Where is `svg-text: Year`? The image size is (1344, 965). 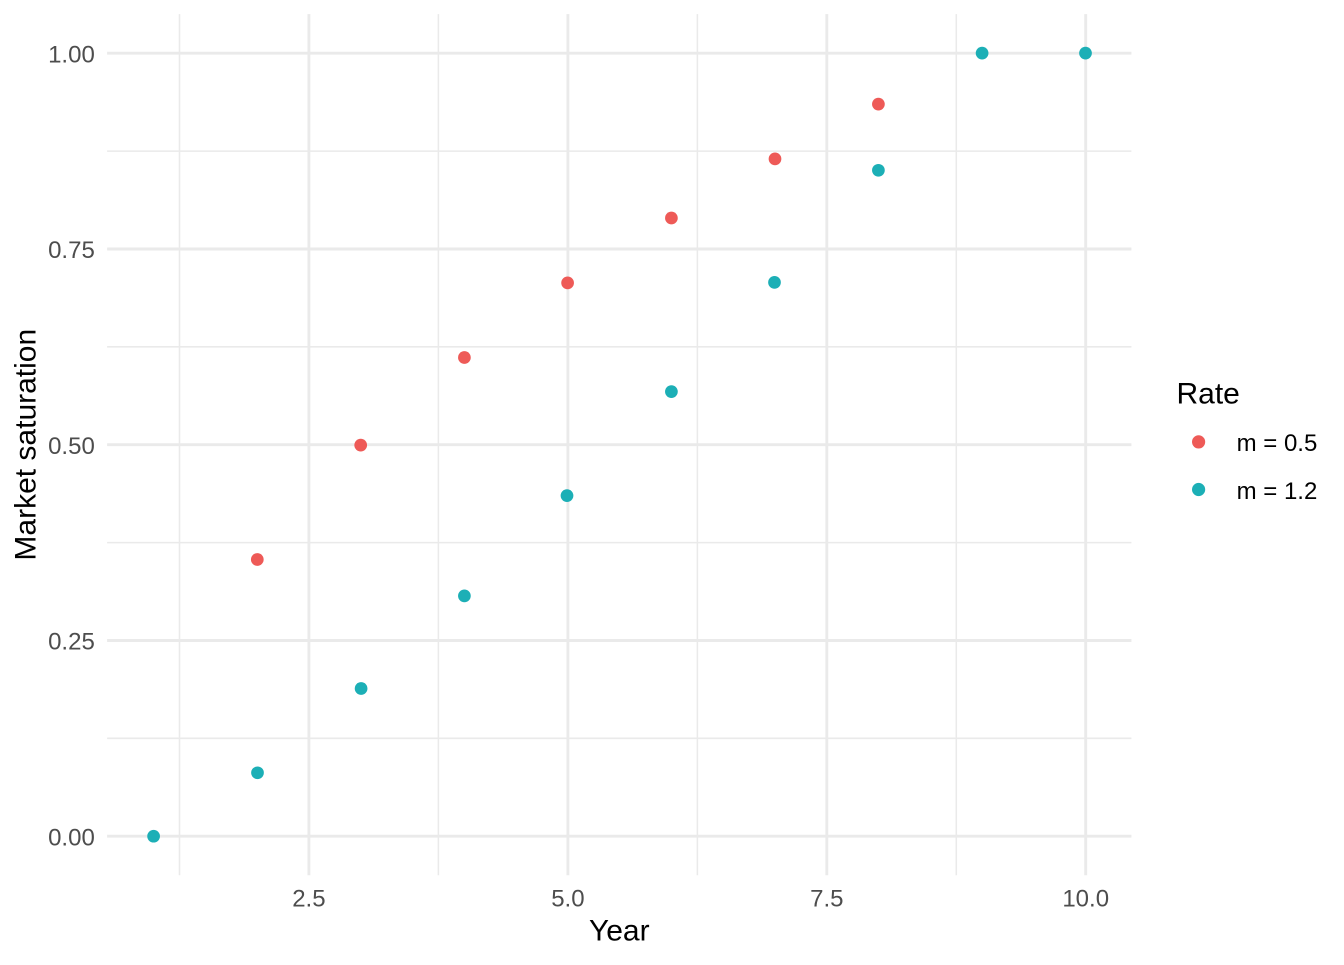 svg-text: Year is located at coordinates (619, 931).